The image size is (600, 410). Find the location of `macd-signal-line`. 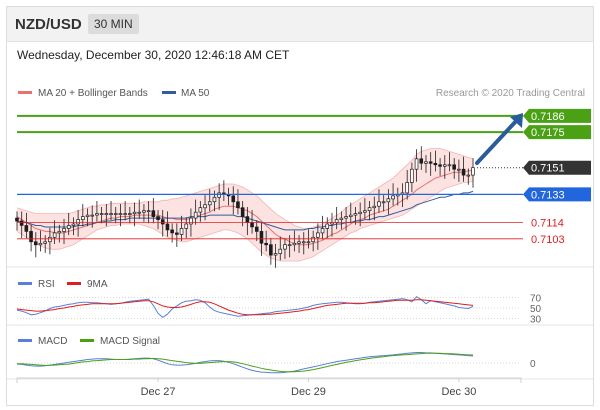

macd-signal-line is located at coordinates (245, 362).